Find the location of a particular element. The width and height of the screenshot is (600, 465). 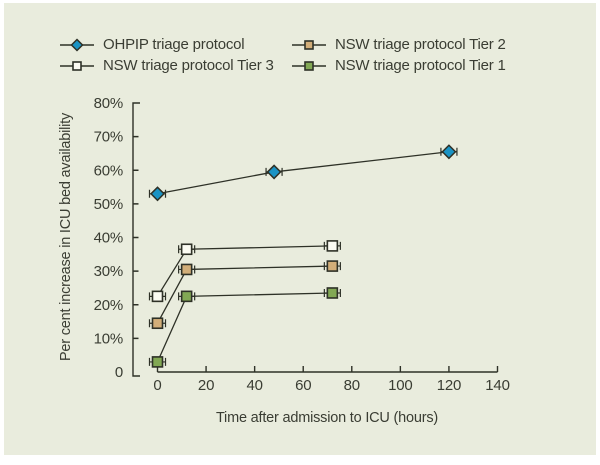

ohpip-triage-protocol-diamond-icon is located at coordinates (77, 45).